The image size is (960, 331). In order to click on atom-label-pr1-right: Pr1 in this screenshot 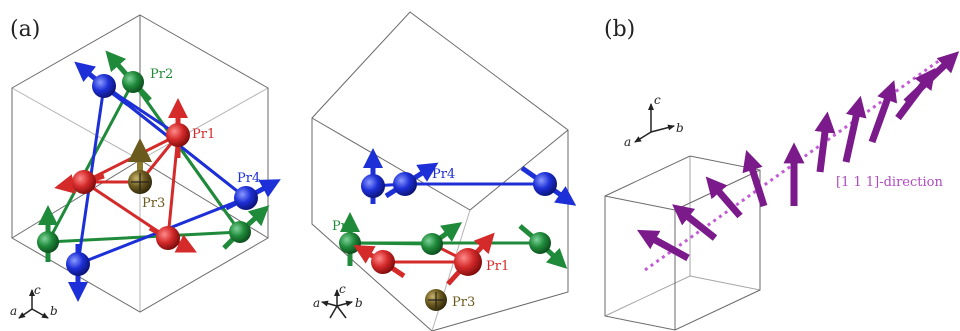, I will do `click(497, 266)`.